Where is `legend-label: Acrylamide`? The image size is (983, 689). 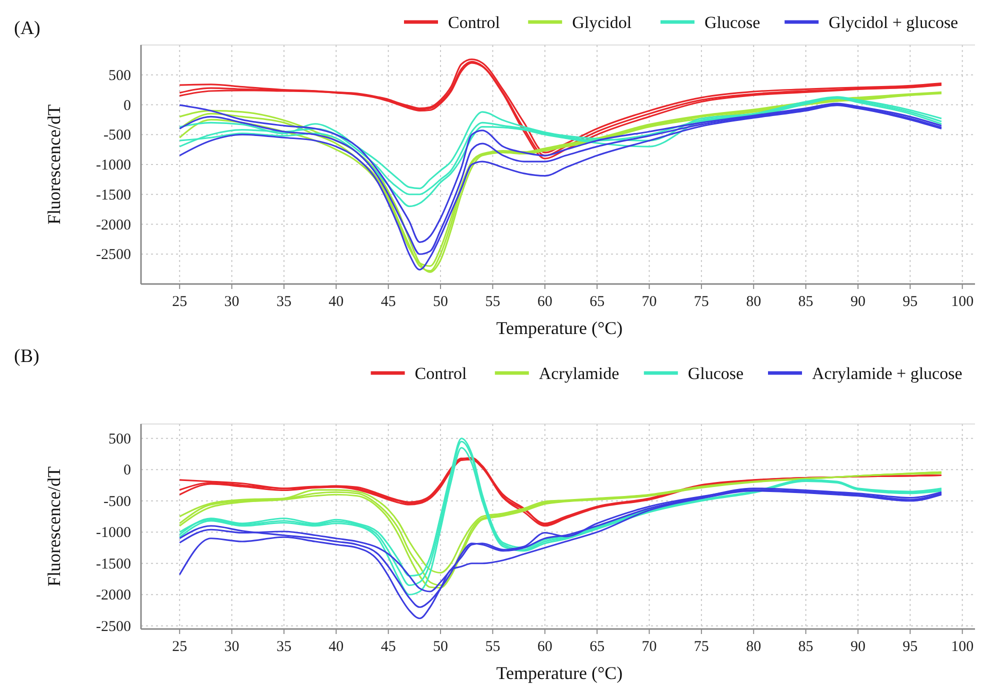 legend-label: Acrylamide is located at coordinates (579, 373).